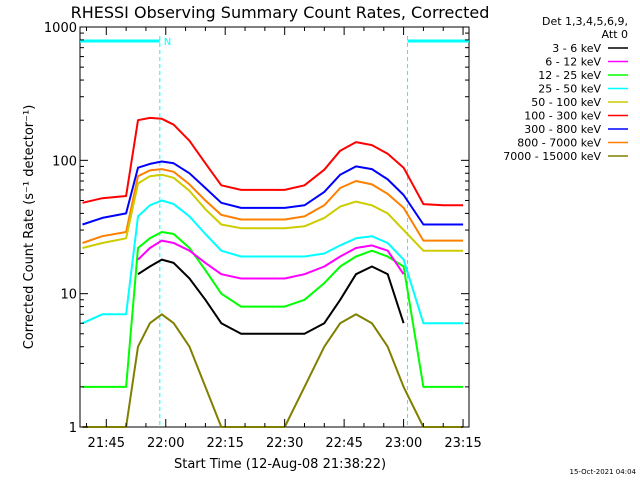 Image resolution: width=640 pixels, height=480 pixels. Describe the element at coordinates (462, 443) in the screenshot. I see `x-tick-label: 23:15` at that location.